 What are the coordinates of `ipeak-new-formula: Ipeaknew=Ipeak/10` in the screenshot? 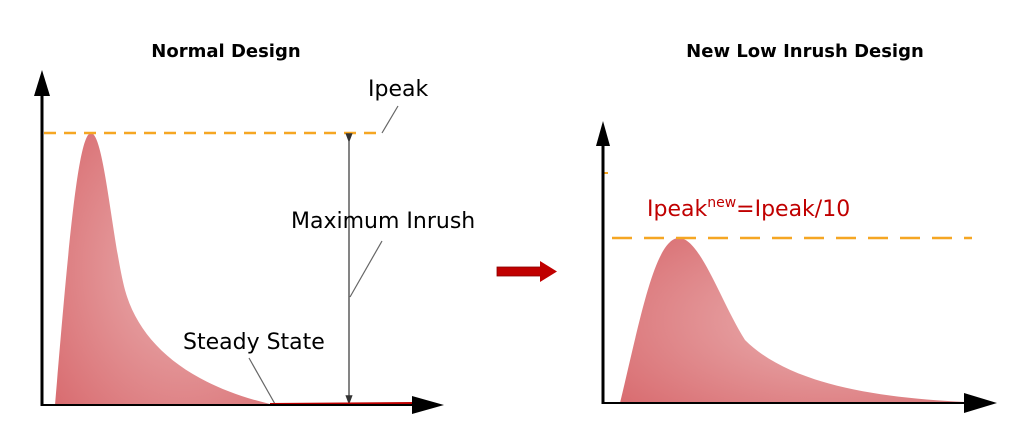 It's located at (748, 208).